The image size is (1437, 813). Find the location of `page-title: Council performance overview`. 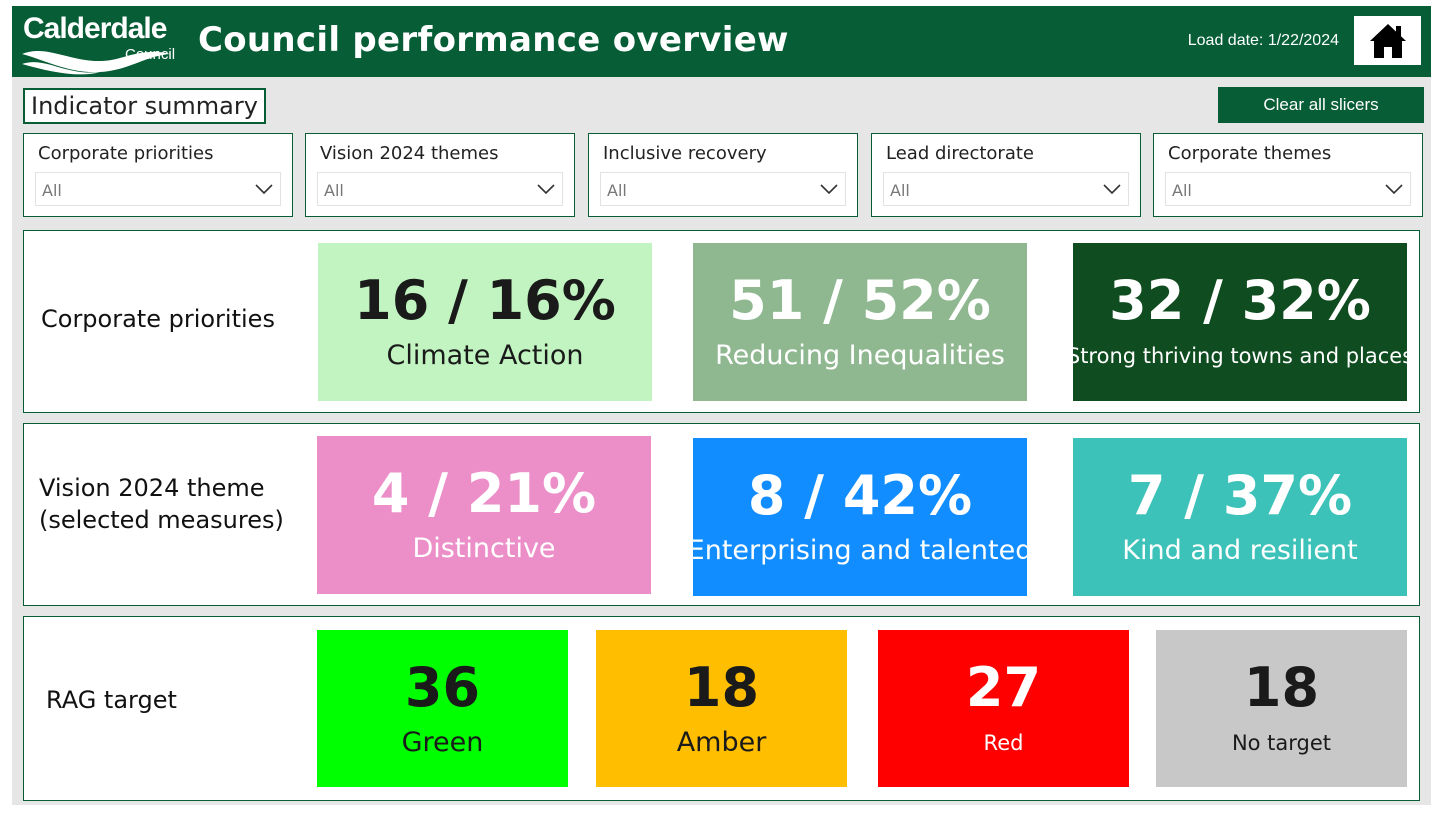

page-title: Council performance overview is located at coordinates (493, 40).